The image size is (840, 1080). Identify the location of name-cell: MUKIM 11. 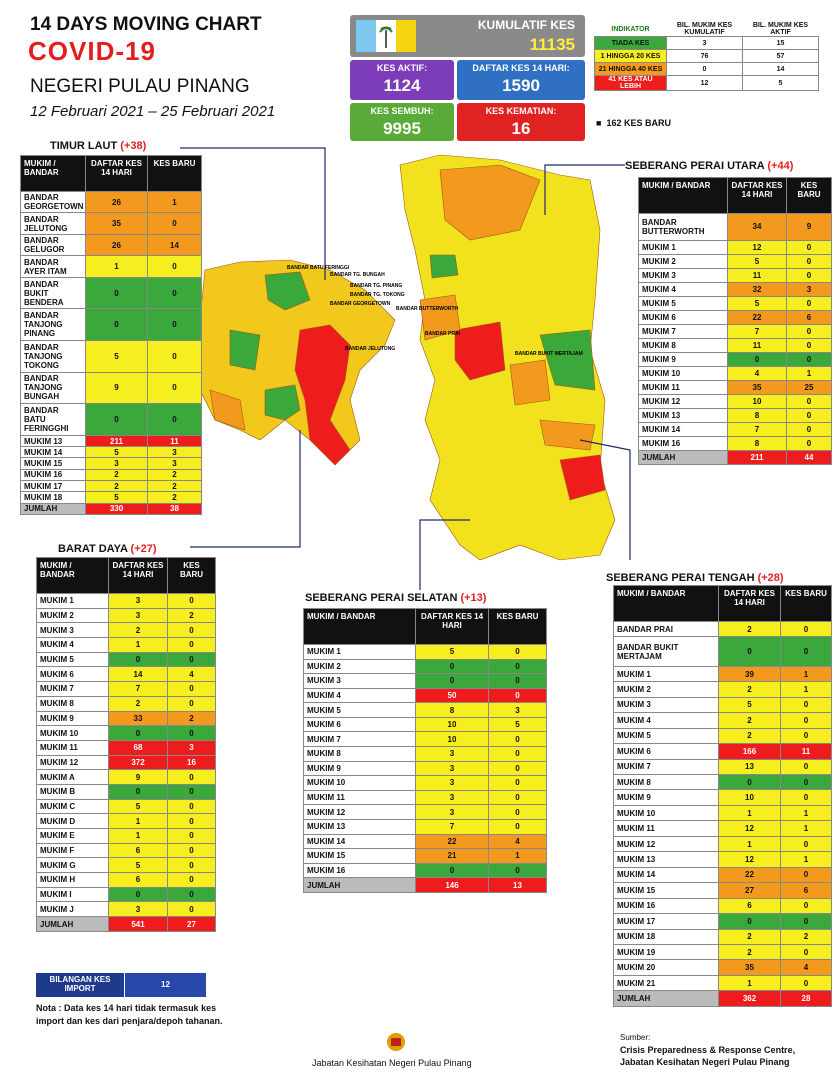
(666, 828).